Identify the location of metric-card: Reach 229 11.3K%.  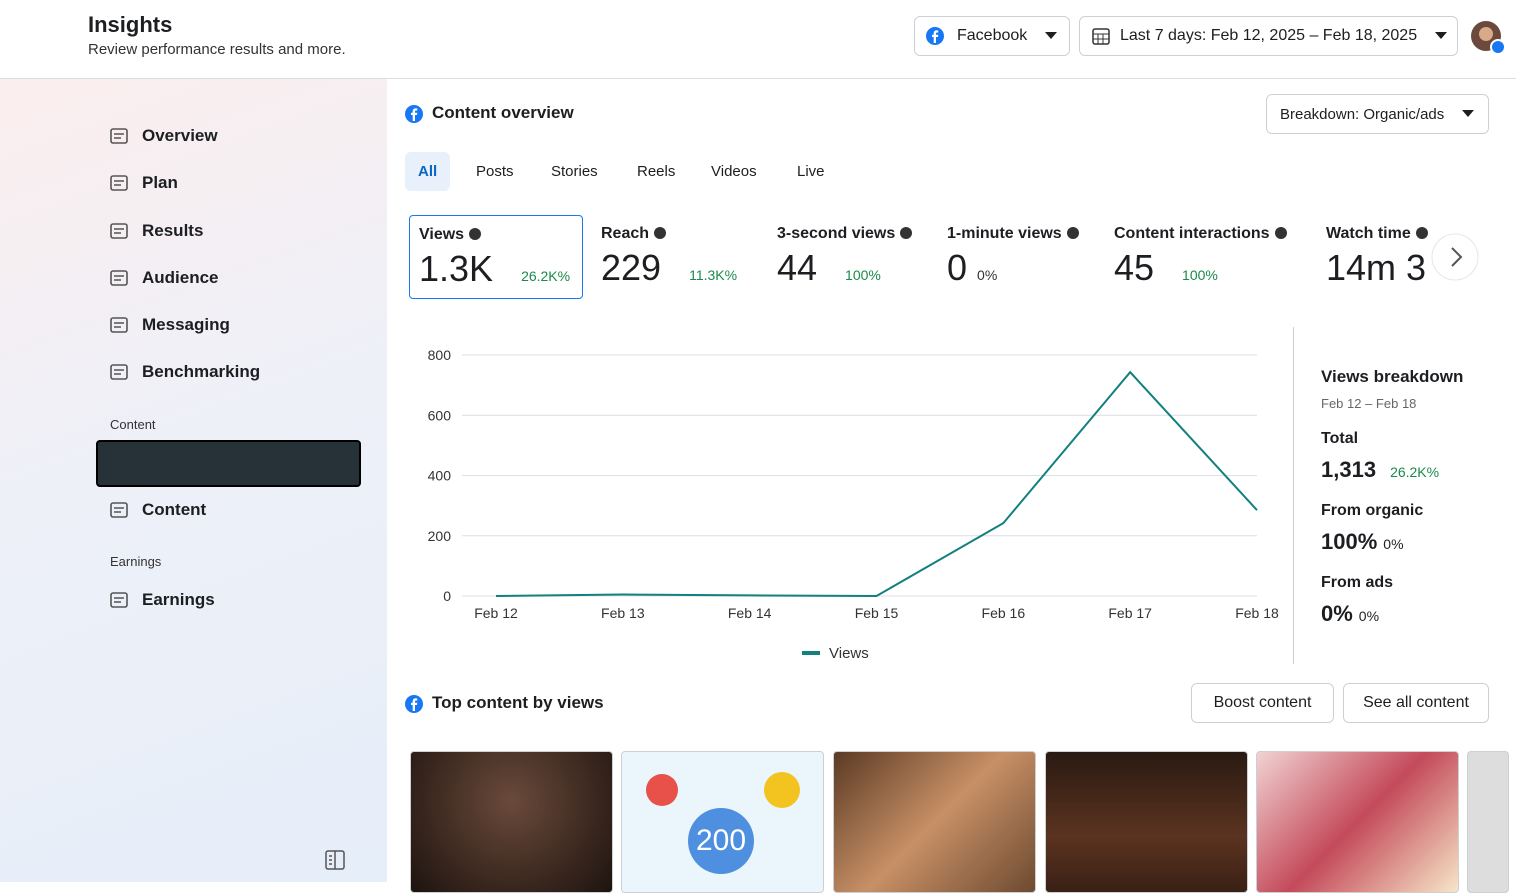
(669, 257).